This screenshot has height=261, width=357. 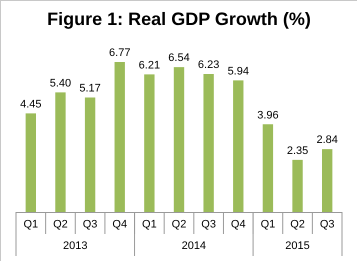 What do you see at coordinates (297, 150) in the screenshot?
I see `data-label: 2.35` at bounding box center [297, 150].